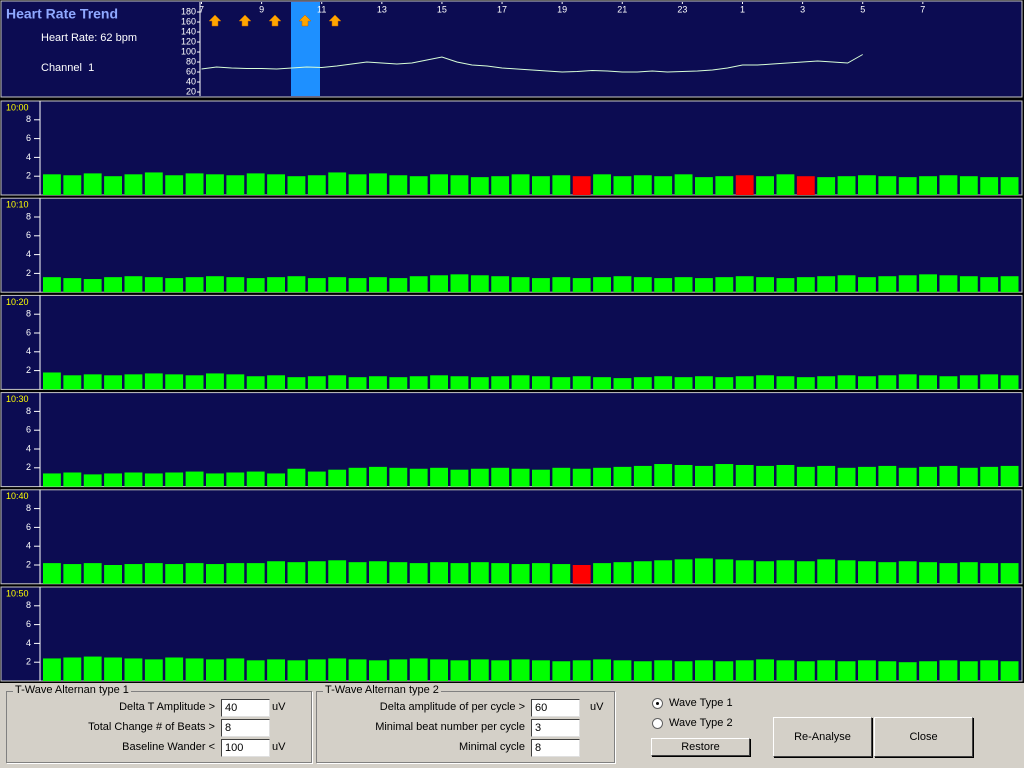 The height and width of the screenshot is (768, 1024). I want to click on x-tick-label: 17, so click(502, 9).